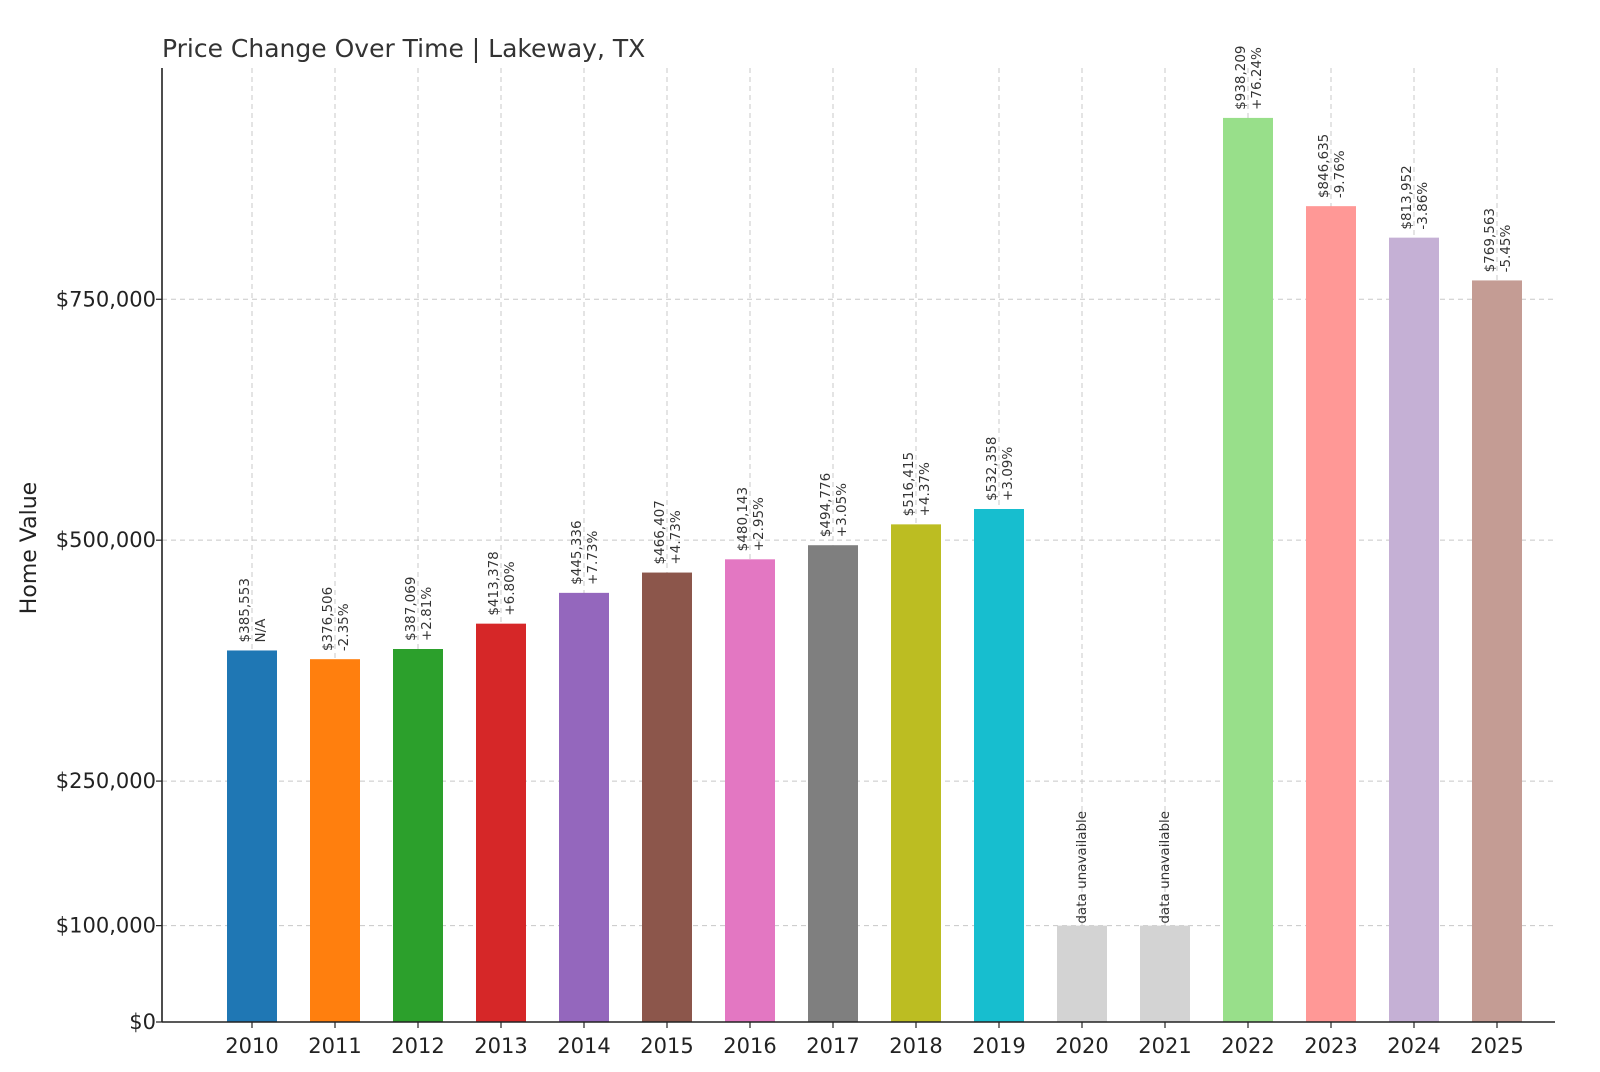  What do you see at coordinates (832, 1046) in the screenshot?
I see `x-tick-label: 2017` at bounding box center [832, 1046].